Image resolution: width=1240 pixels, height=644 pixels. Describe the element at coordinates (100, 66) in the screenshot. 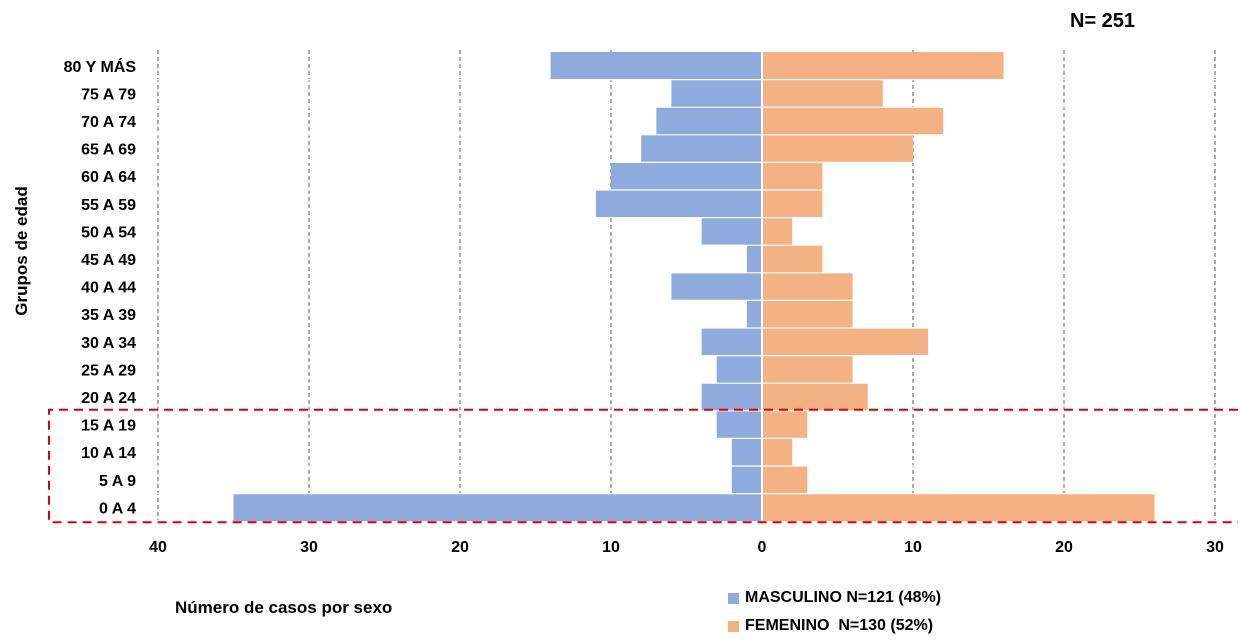

I see `category-label: 80 Y MÁS` at that location.